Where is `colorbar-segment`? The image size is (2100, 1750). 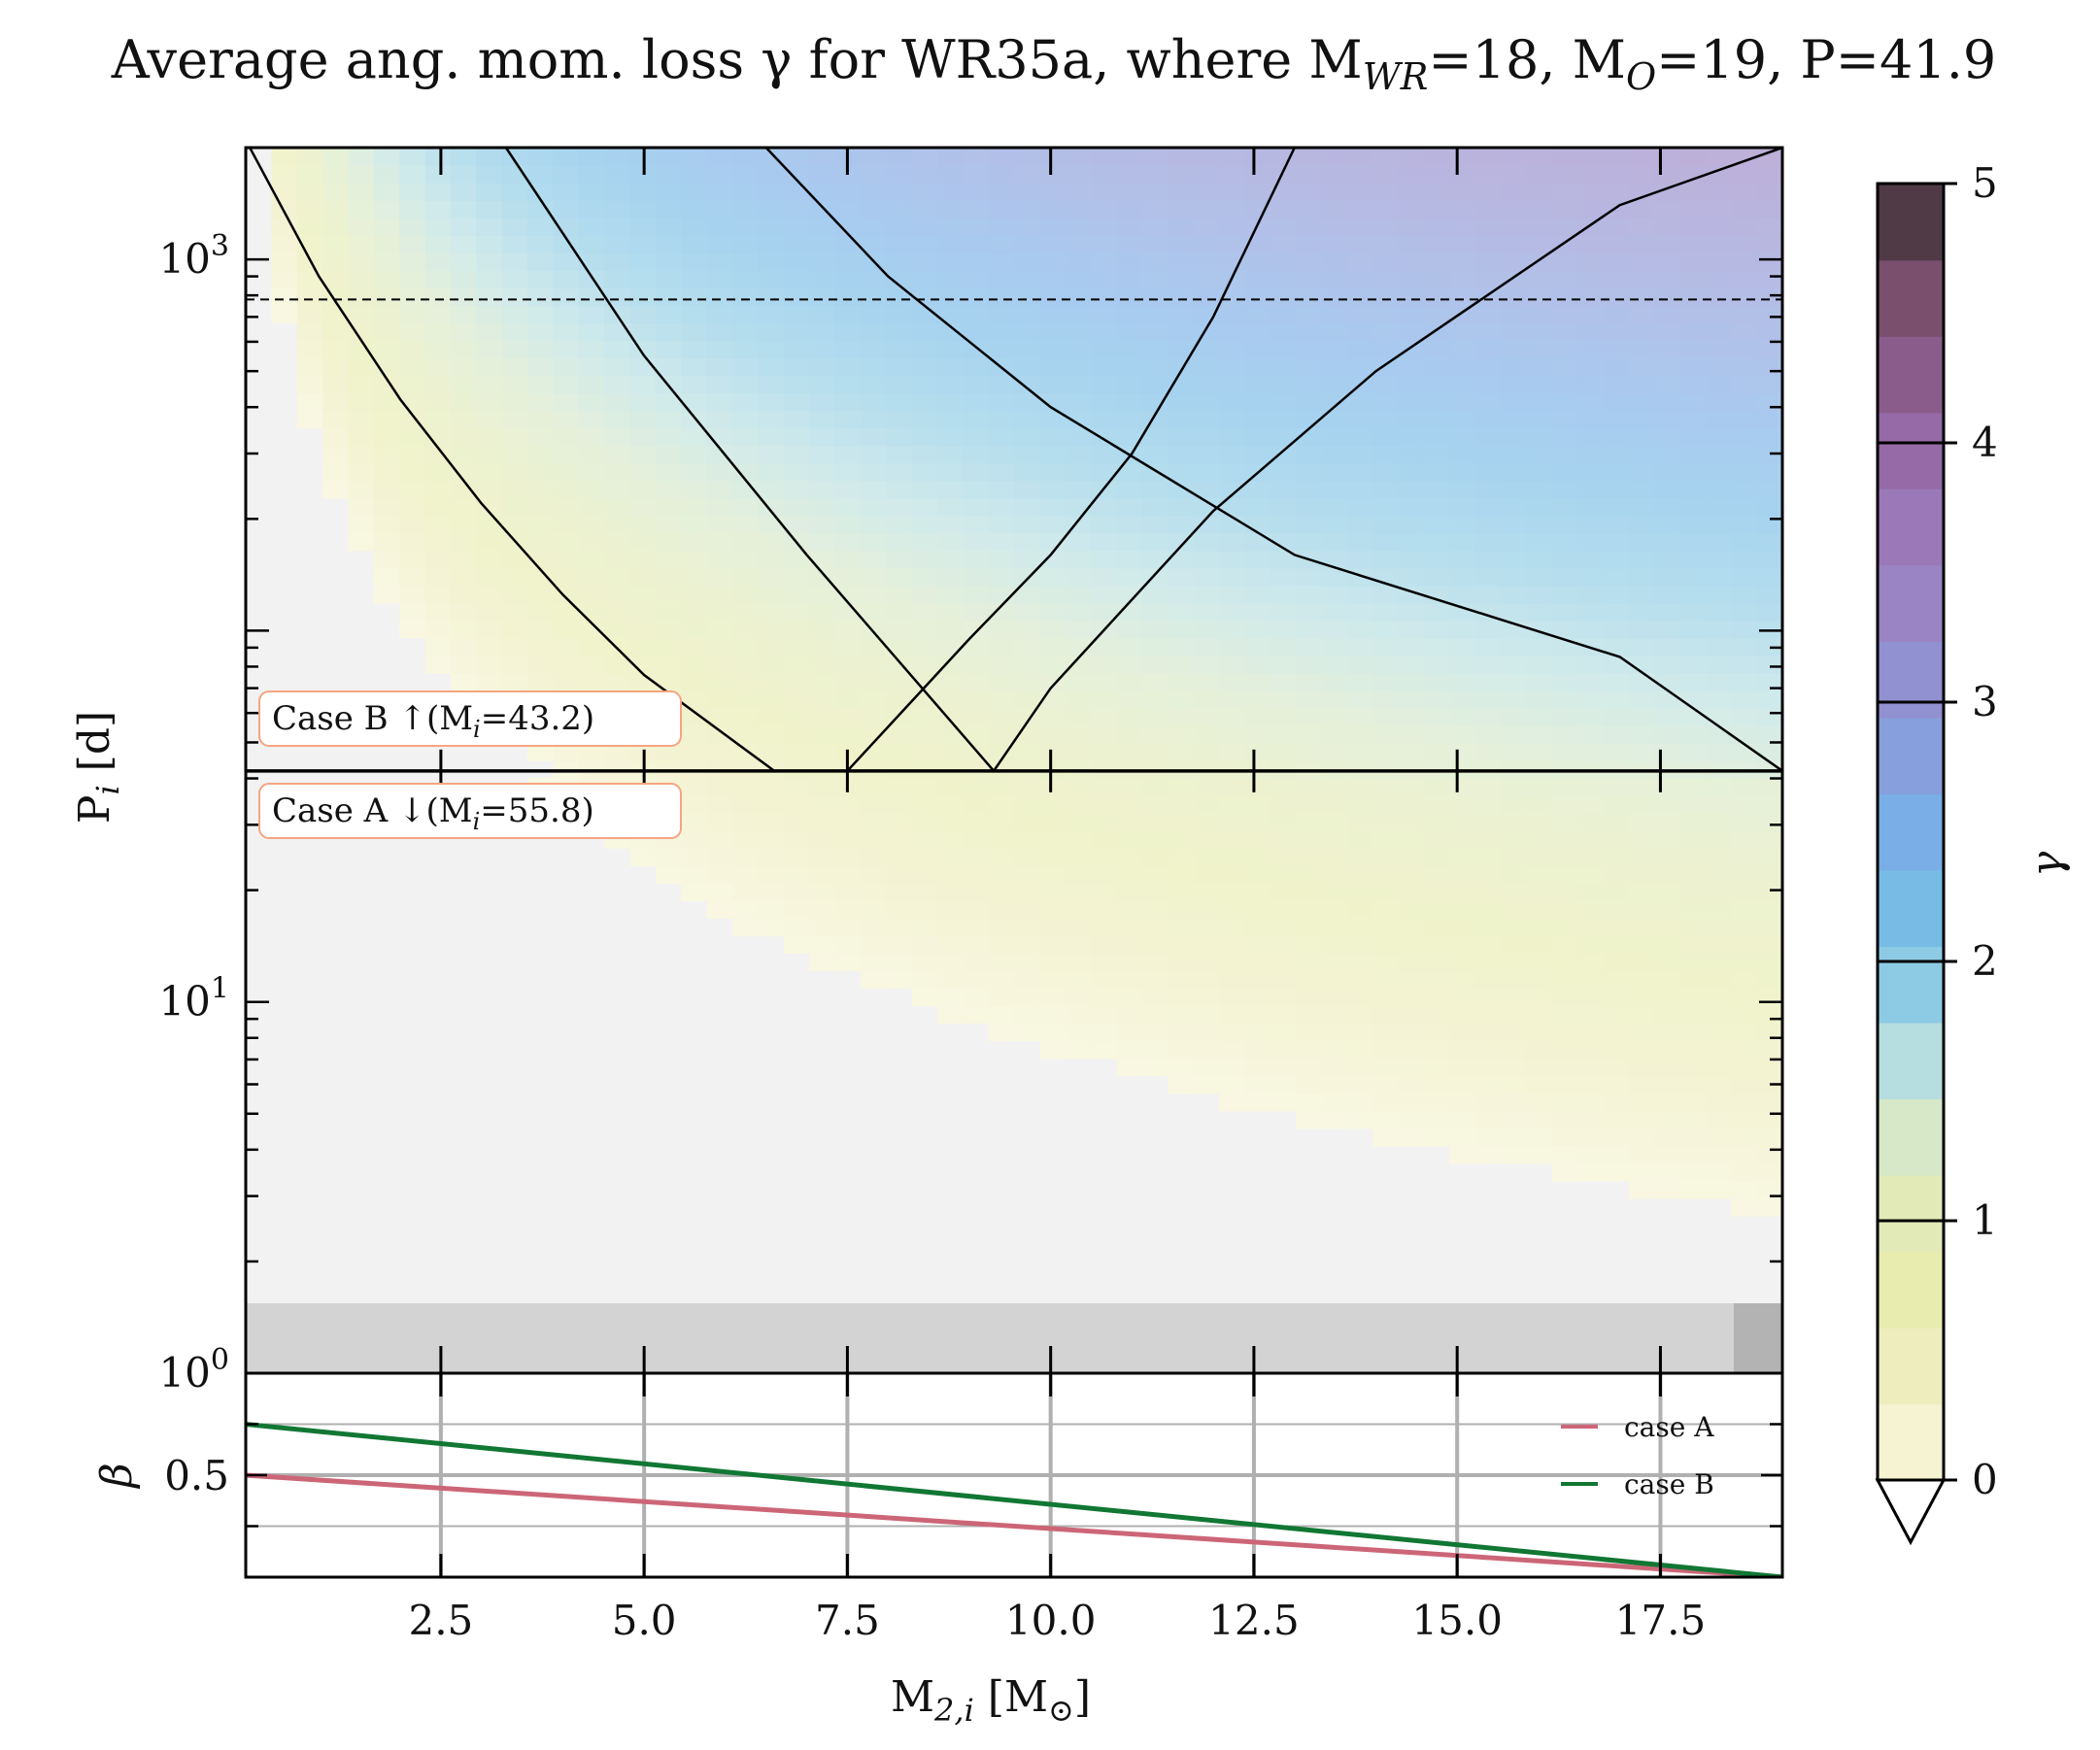 colorbar-segment is located at coordinates (1911, 223).